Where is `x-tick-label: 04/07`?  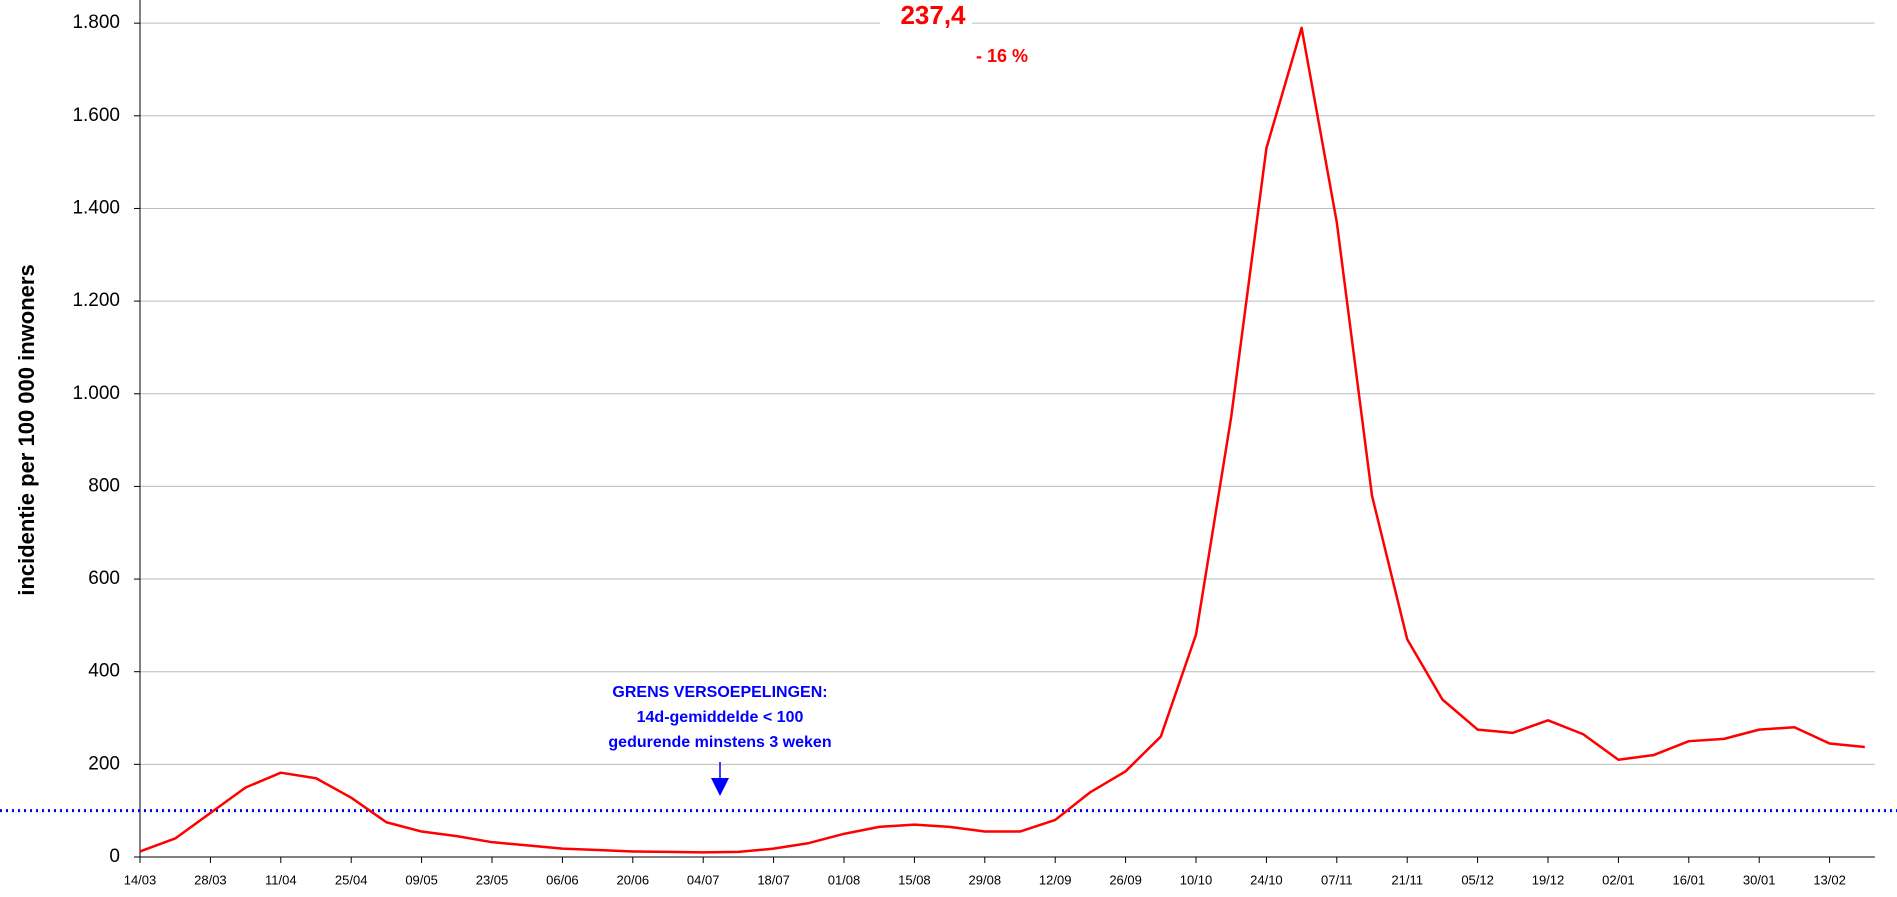 x-tick-label: 04/07 is located at coordinates (703, 879).